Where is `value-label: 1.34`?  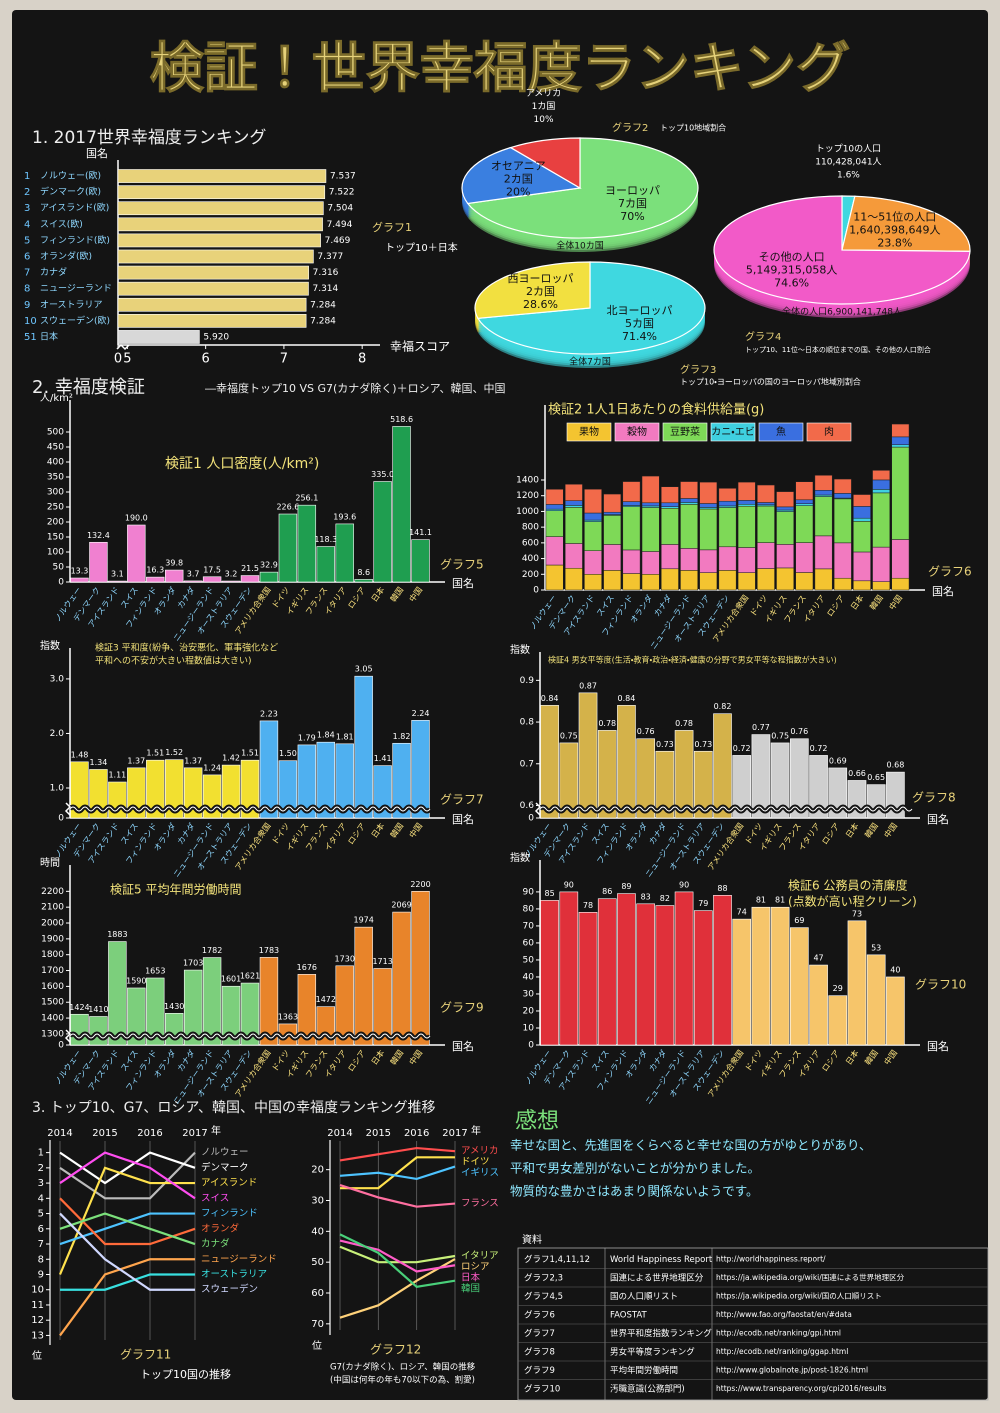 value-label: 1.34 is located at coordinates (99, 762).